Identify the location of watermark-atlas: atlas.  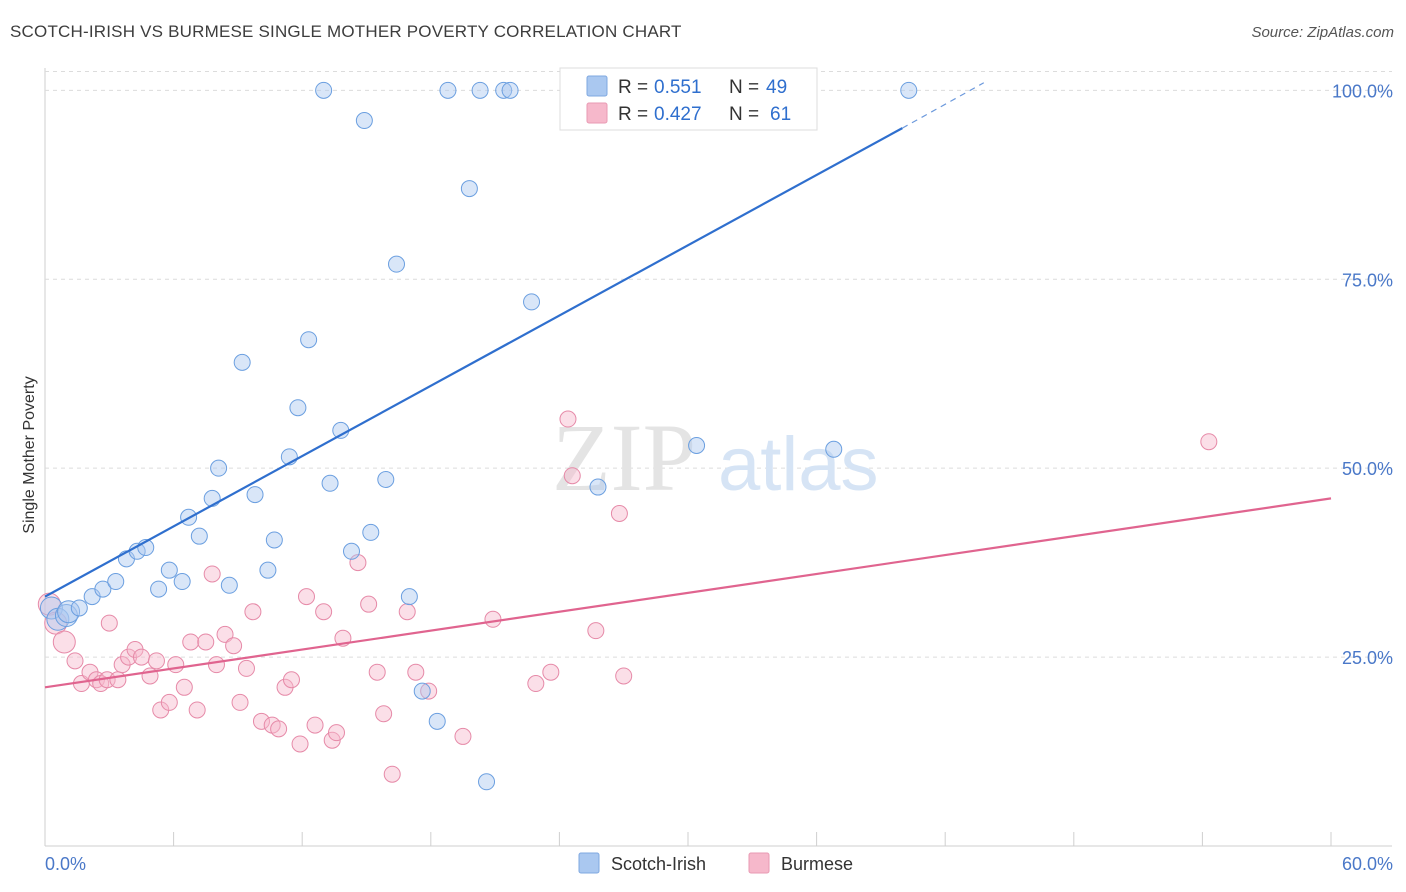
(798, 464).